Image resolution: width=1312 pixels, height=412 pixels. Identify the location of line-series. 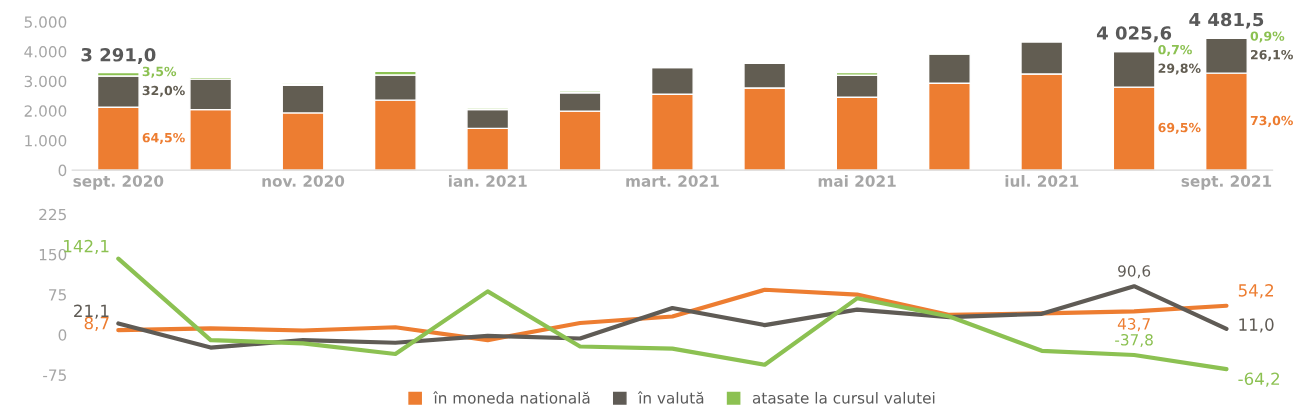
(672, 317).